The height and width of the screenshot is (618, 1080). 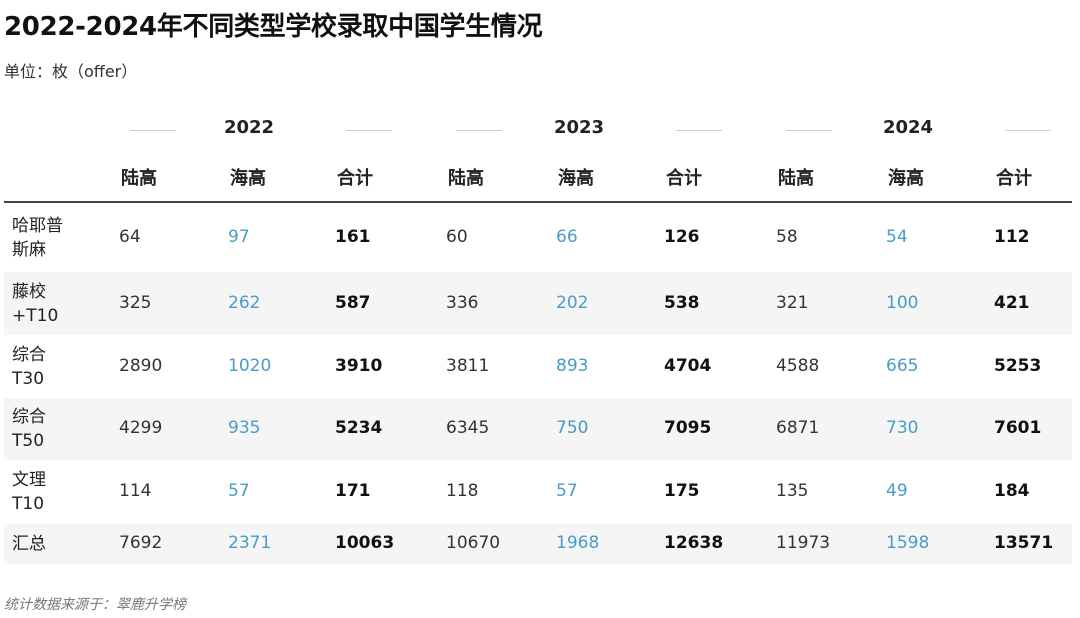 What do you see at coordinates (29, 291) in the screenshot?
I see `row-label-line: 藤校` at bounding box center [29, 291].